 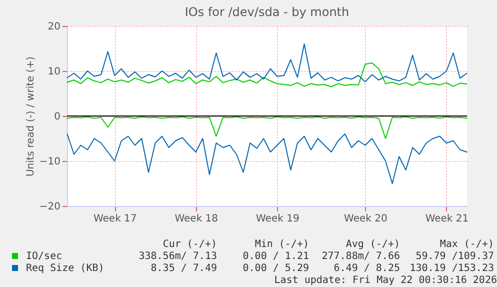 What do you see at coordinates (49, 162) in the screenshot?
I see `y-tick-label: −10` at bounding box center [49, 162].